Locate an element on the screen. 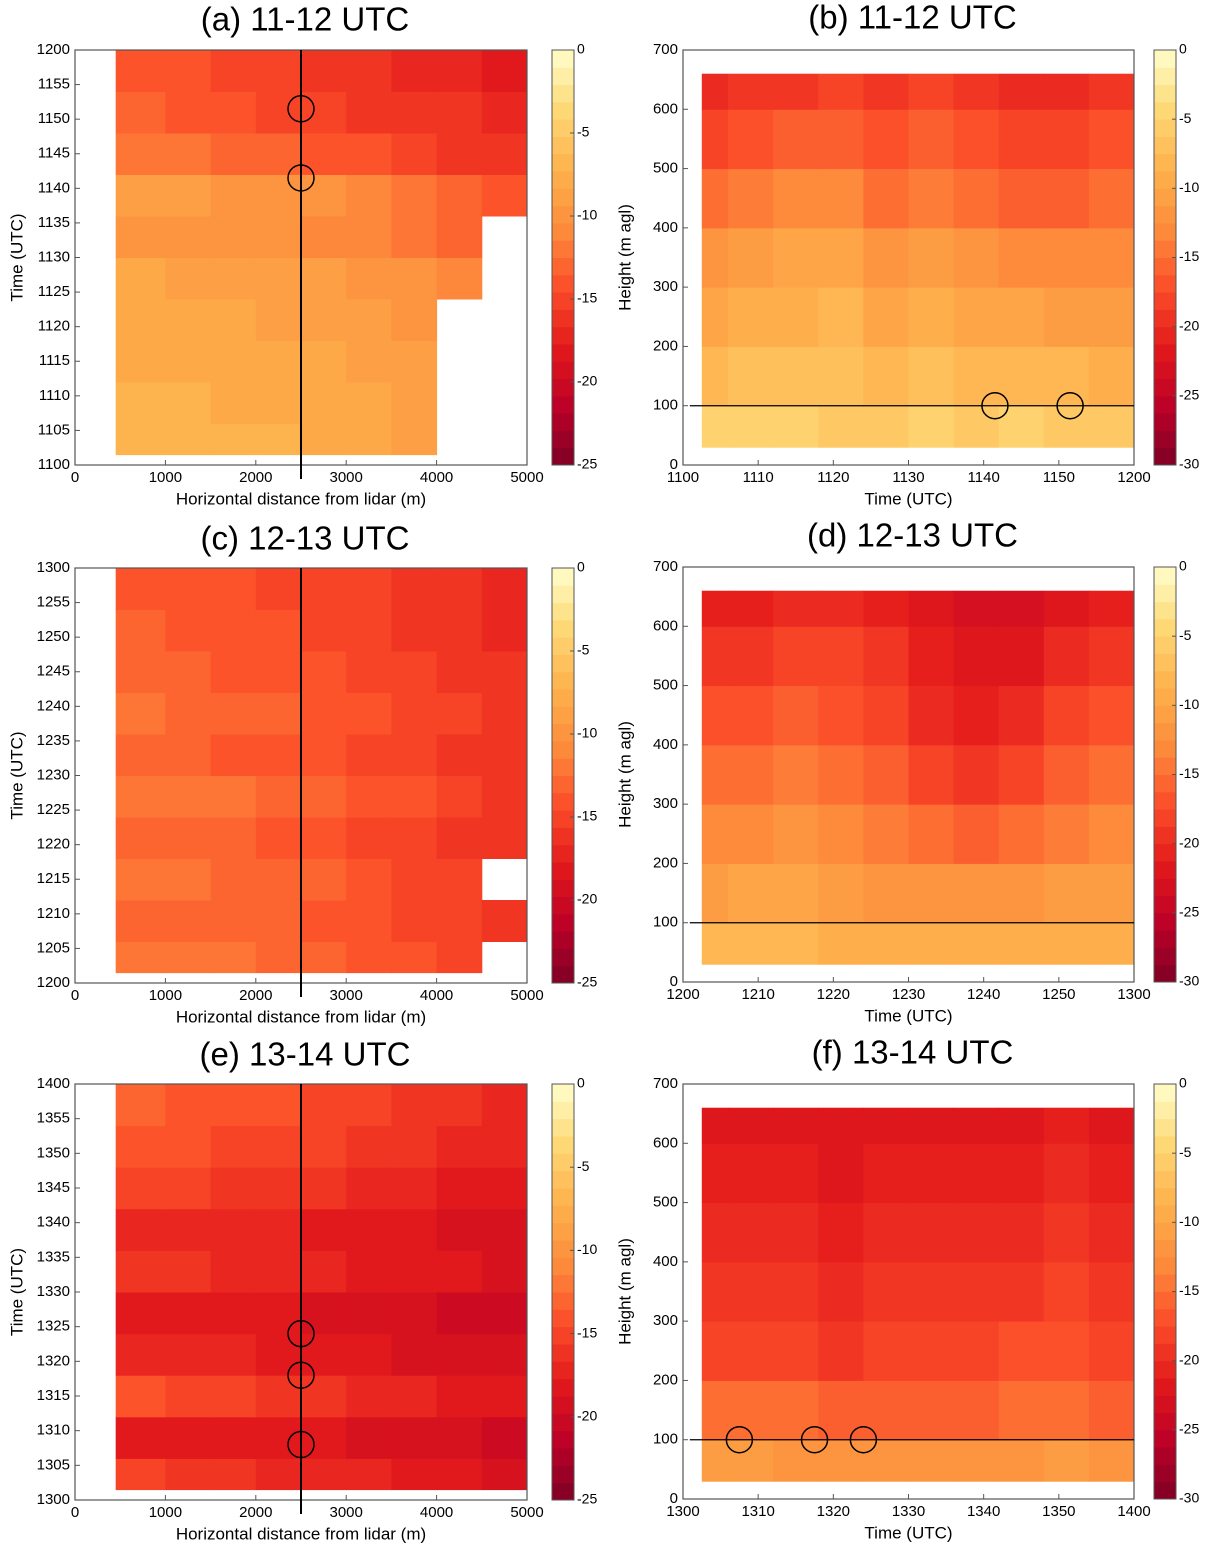  x-tick-label: 1250 is located at coordinates (1058, 994).